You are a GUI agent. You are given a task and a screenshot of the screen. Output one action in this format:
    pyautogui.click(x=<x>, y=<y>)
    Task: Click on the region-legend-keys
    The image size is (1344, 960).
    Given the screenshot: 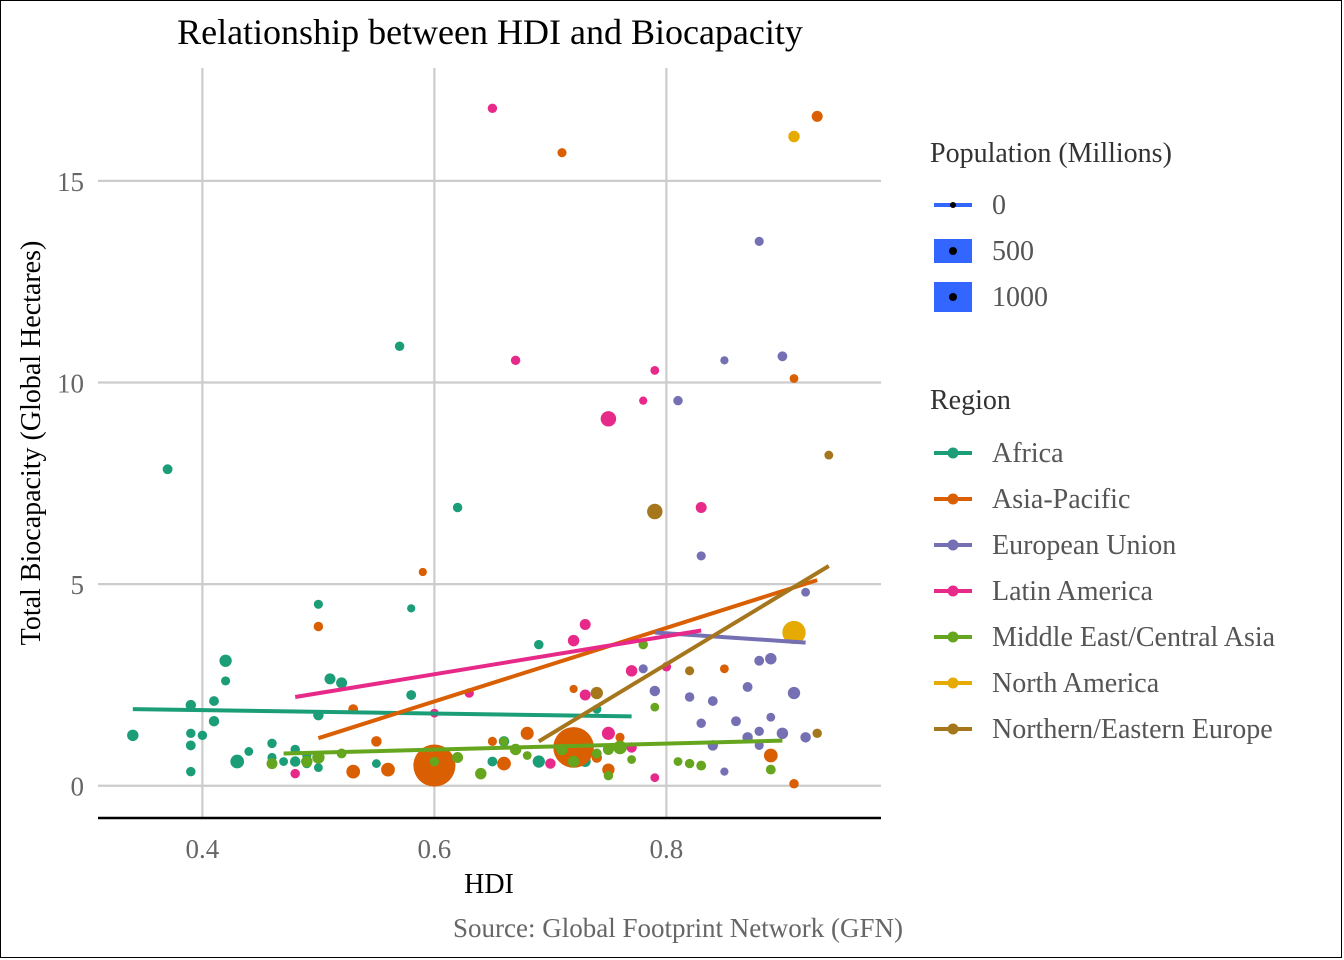 What is the action you would take?
    pyautogui.click(x=953, y=591)
    